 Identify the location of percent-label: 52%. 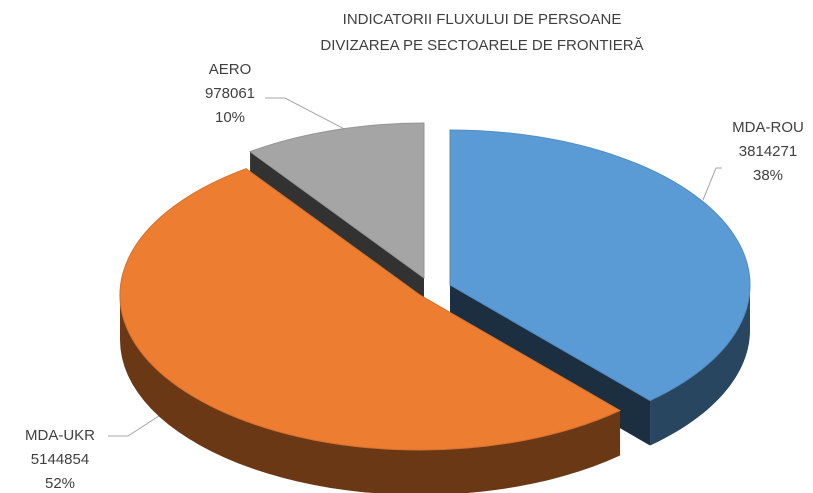
(60, 483).